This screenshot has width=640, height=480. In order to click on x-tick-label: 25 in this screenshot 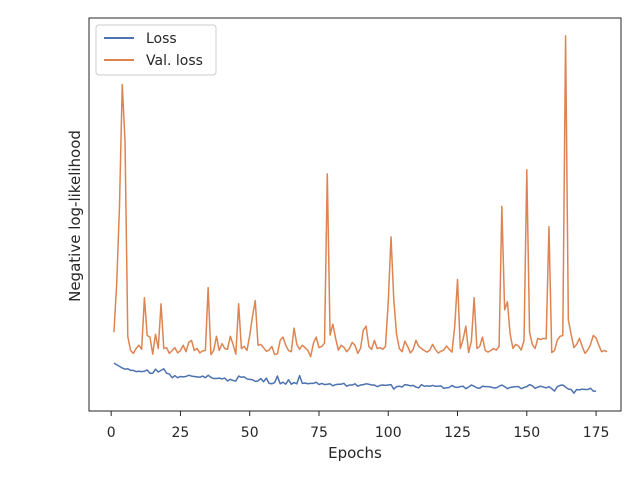, I will do `click(181, 433)`.